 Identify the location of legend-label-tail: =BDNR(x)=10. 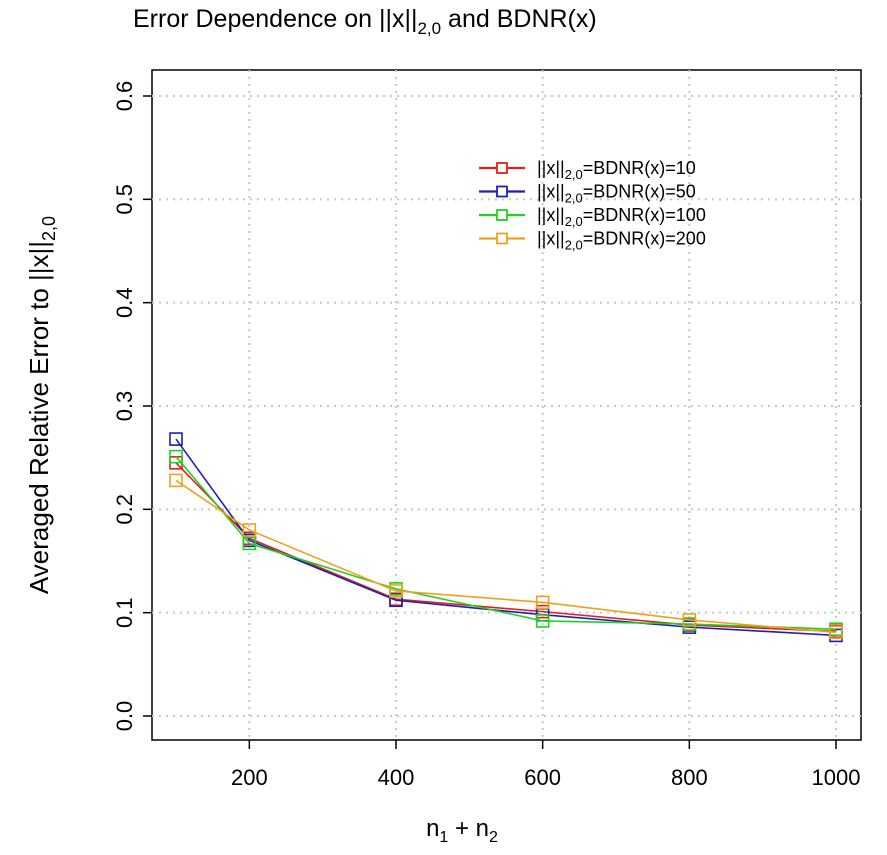
(639, 168).